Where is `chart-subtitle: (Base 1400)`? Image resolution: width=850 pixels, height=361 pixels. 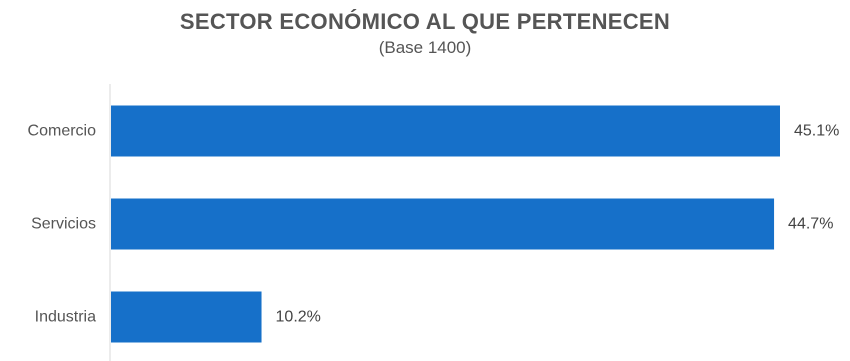 chart-subtitle: (Base 1400) is located at coordinates (425, 47).